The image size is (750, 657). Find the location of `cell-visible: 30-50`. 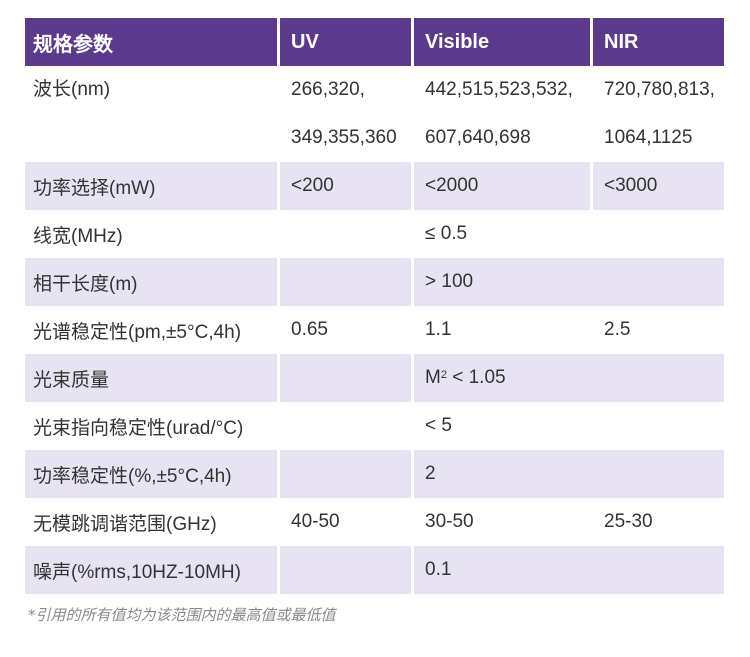

cell-visible: 30-50 is located at coordinates (502, 522).